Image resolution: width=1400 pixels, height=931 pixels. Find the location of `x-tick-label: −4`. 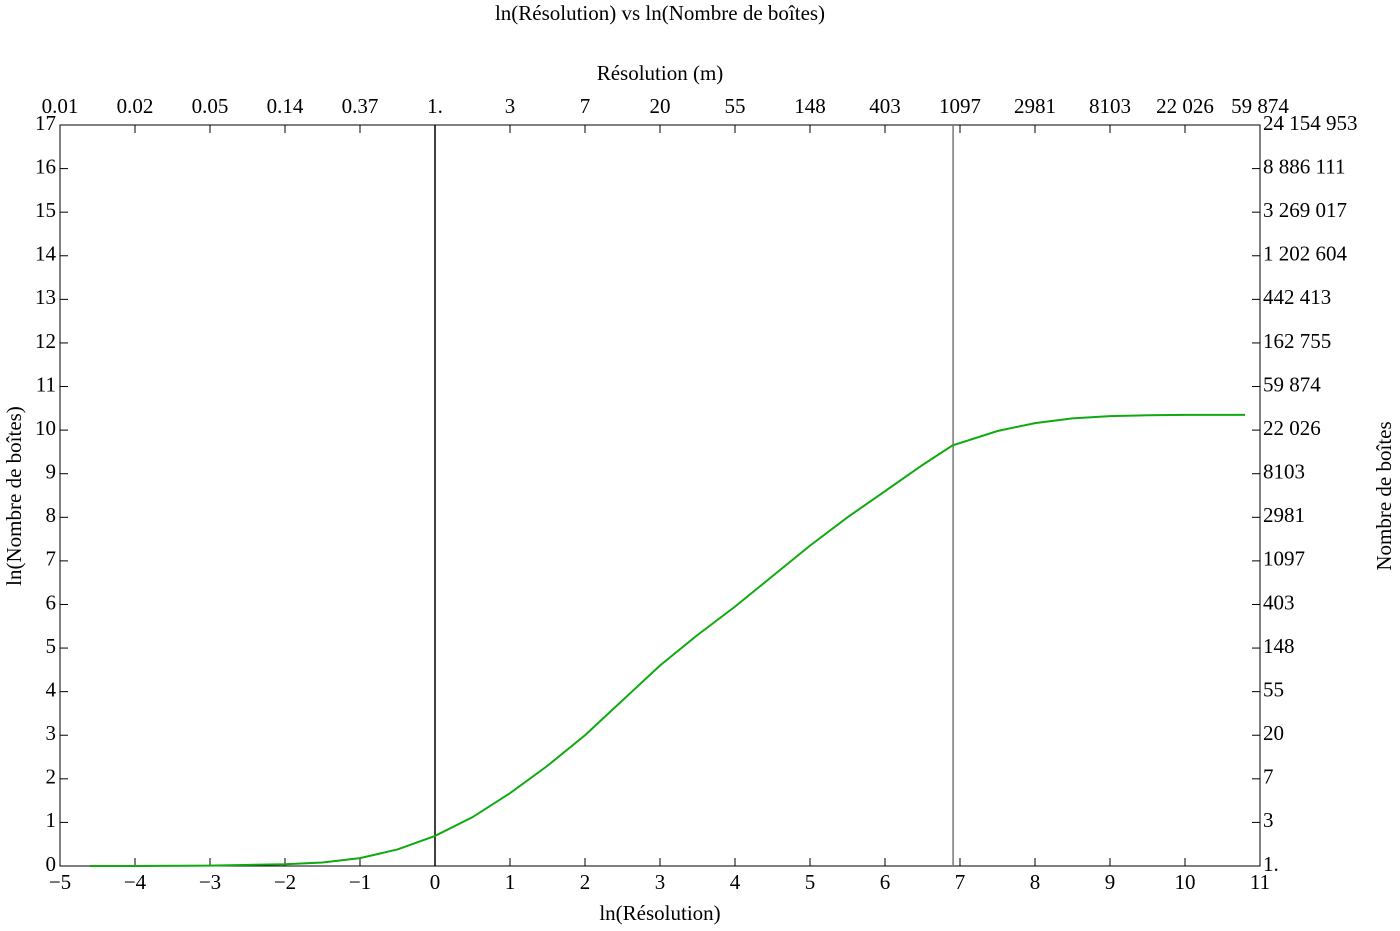

x-tick-label: −4 is located at coordinates (135, 882).